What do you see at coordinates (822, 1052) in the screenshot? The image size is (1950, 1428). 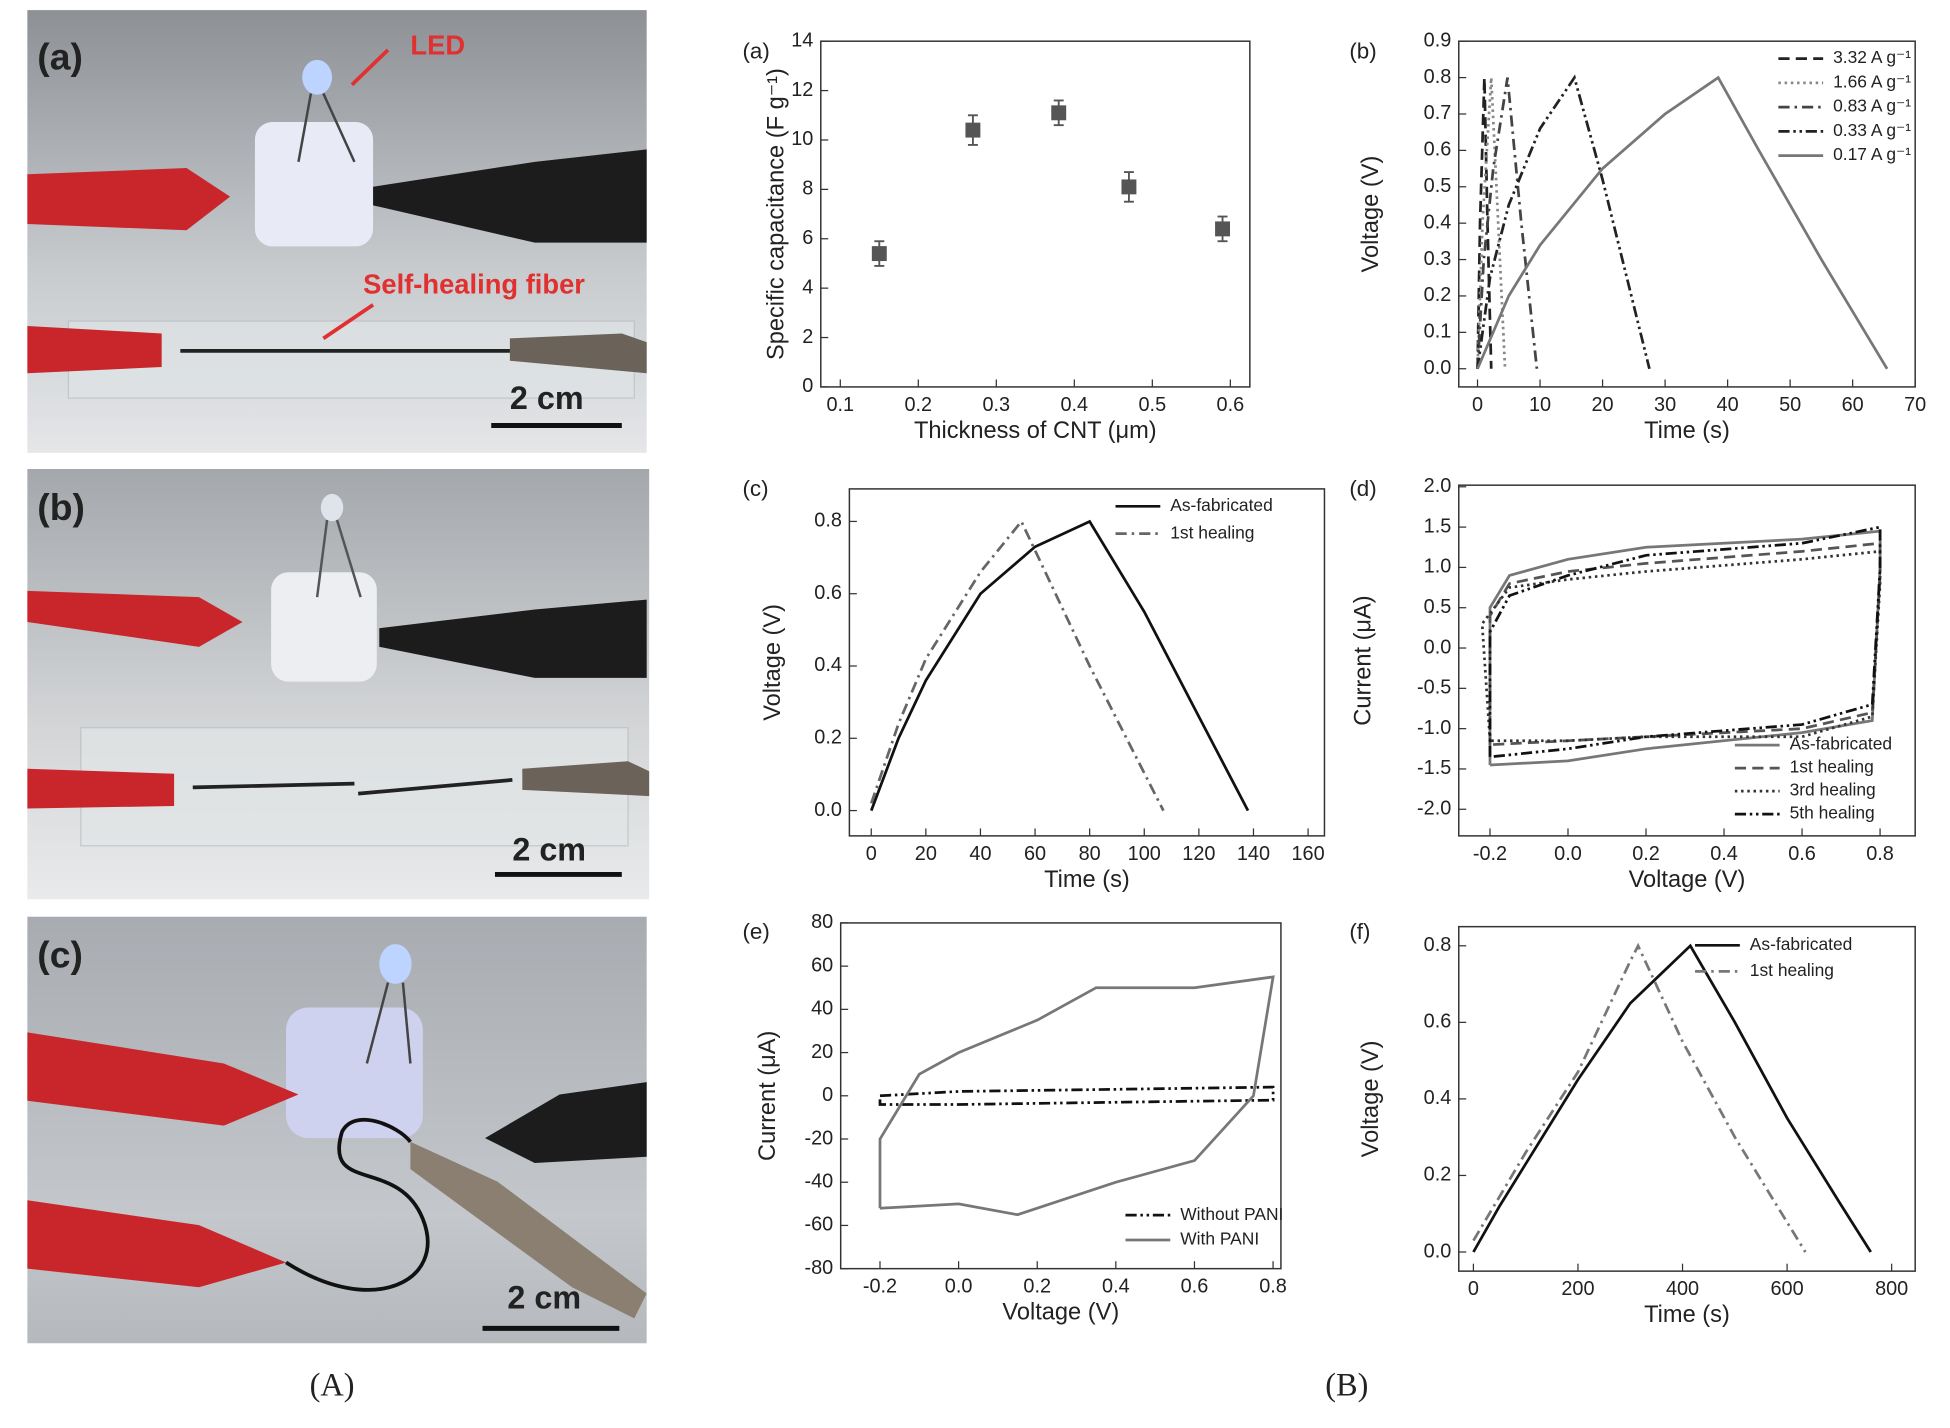 I see `y-tick-label: 20` at bounding box center [822, 1052].